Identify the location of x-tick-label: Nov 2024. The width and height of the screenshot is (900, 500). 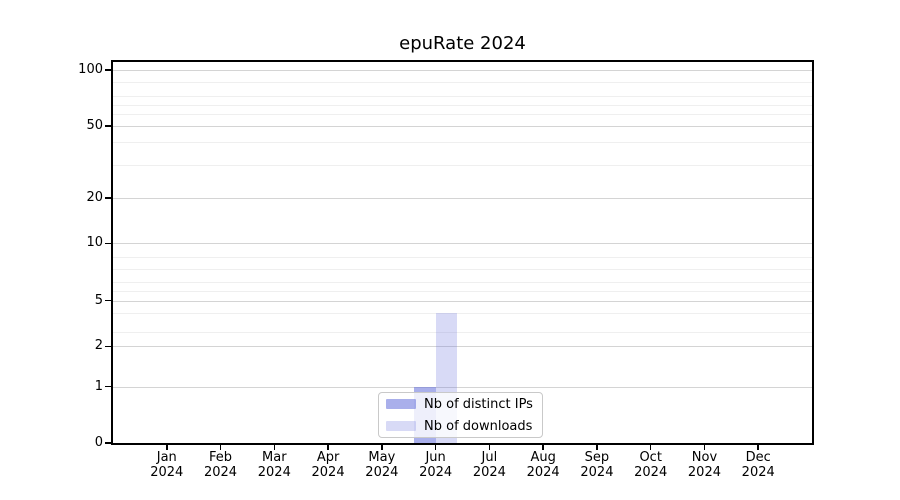
(704, 465).